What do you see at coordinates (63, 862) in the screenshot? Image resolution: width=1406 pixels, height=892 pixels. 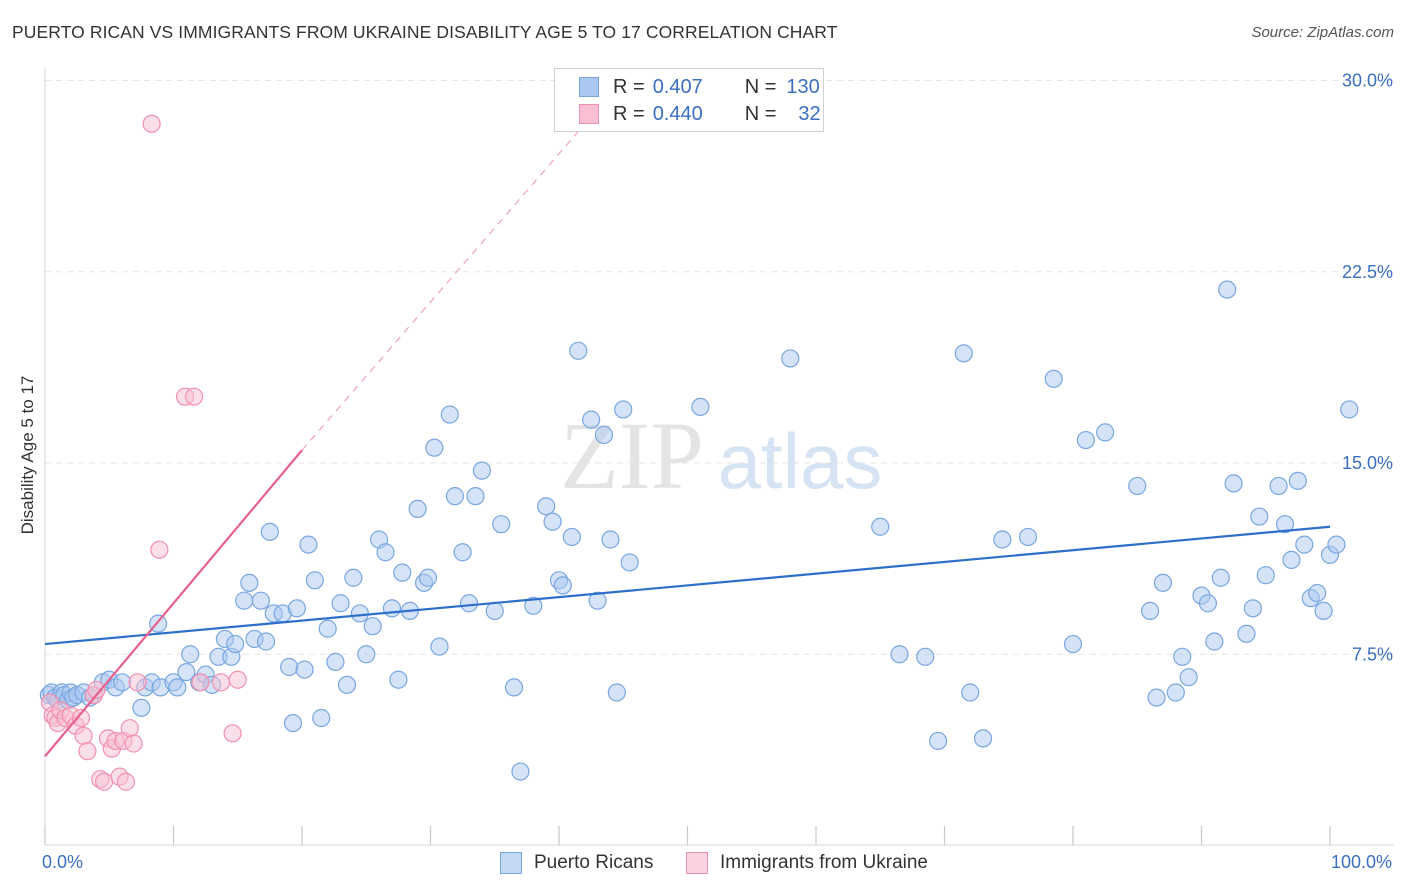 I see `x-tick-label-min: 0.0%` at bounding box center [63, 862].